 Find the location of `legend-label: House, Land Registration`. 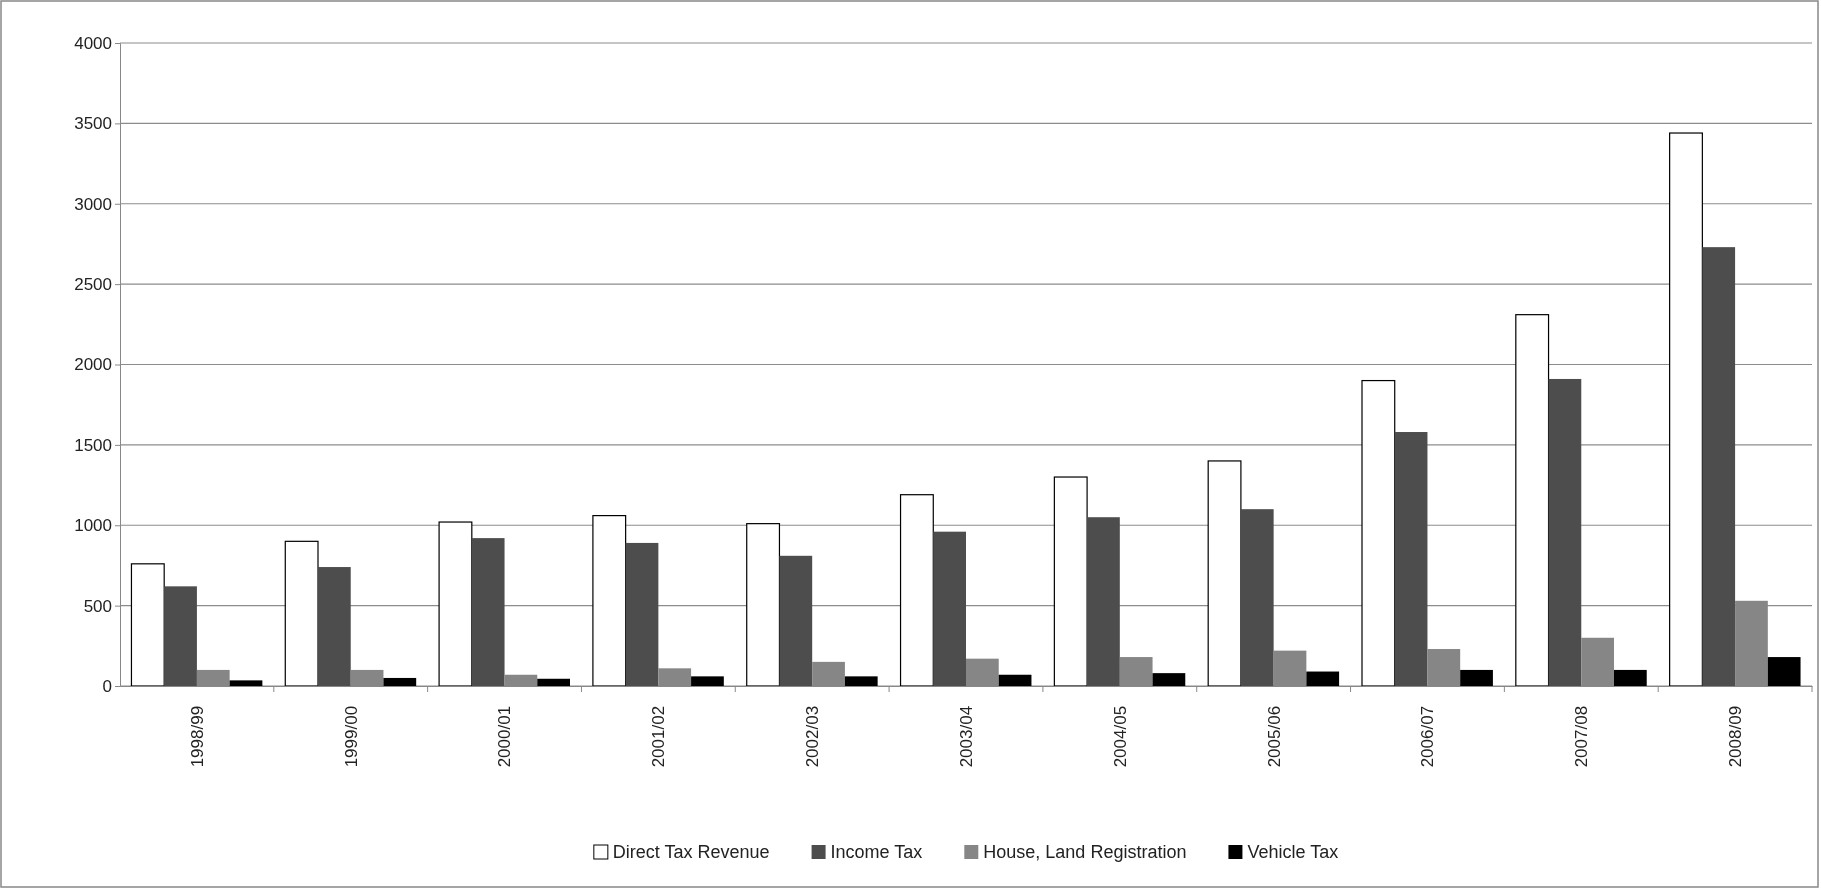

legend-label: House, Land Registration is located at coordinates (1085, 852).